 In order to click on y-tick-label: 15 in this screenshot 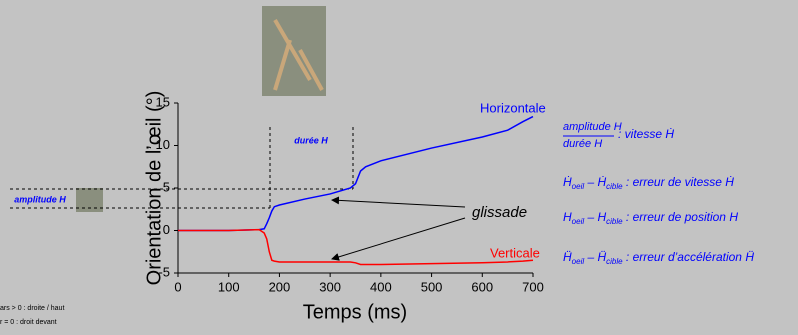, I will do `click(163, 101)`.